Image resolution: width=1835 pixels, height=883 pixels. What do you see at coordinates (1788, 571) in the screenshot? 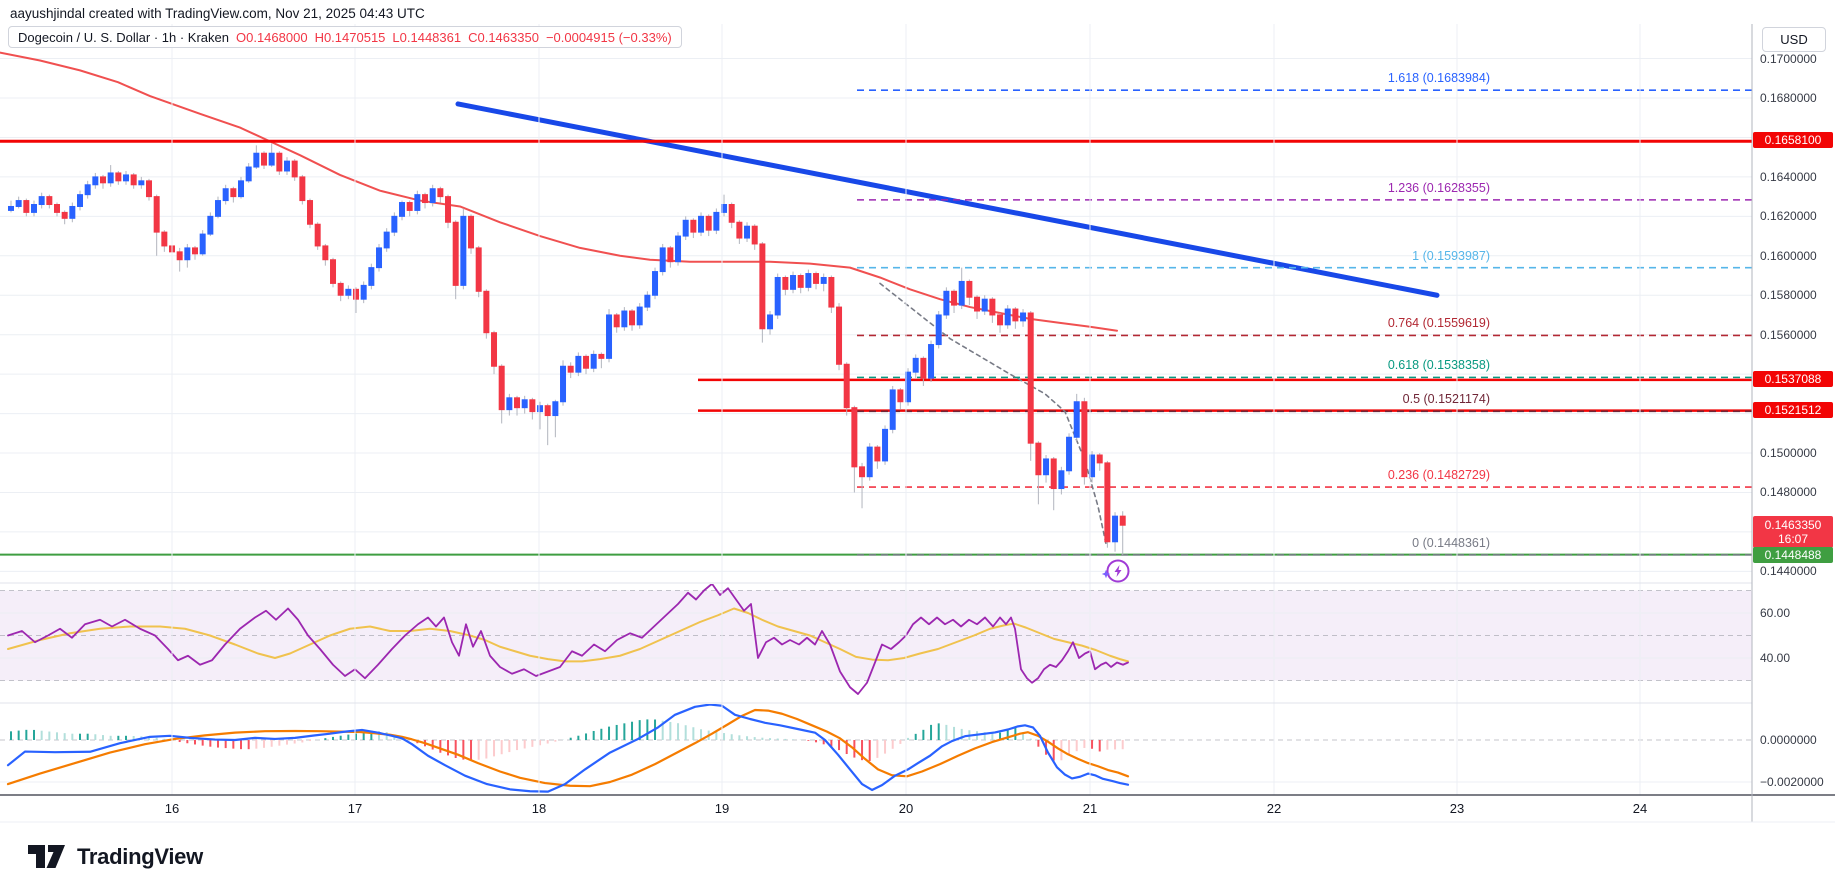
I see `price-axis-tick: 0.1440000` at bounding box center [1788, 571].